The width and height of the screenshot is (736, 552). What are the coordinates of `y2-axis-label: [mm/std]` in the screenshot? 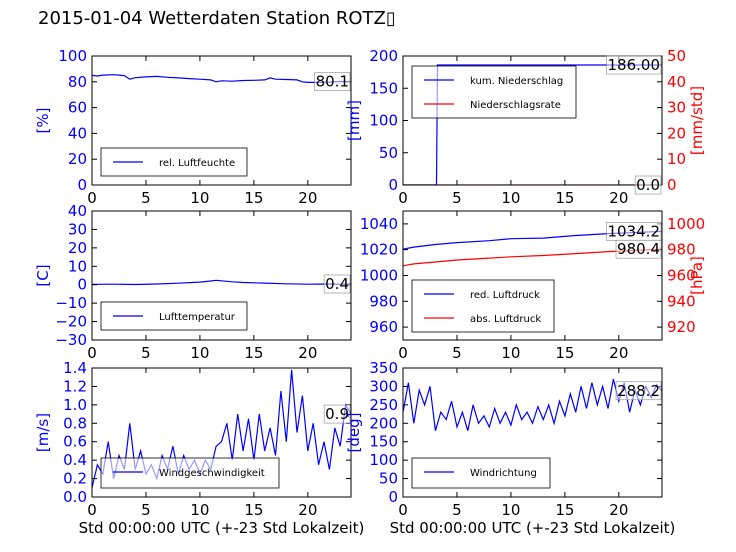 It's located at (697, 120).